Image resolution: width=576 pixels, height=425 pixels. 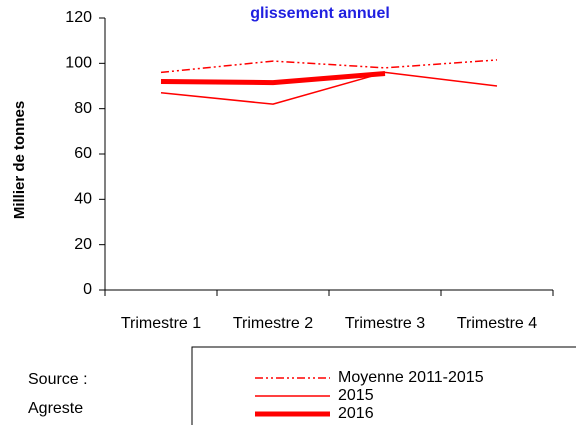 What do you see at coordinates (19, 160) in the screenshot?
I see `y-axis-label: Millier de tonnes` at bounding box center [19, 160].